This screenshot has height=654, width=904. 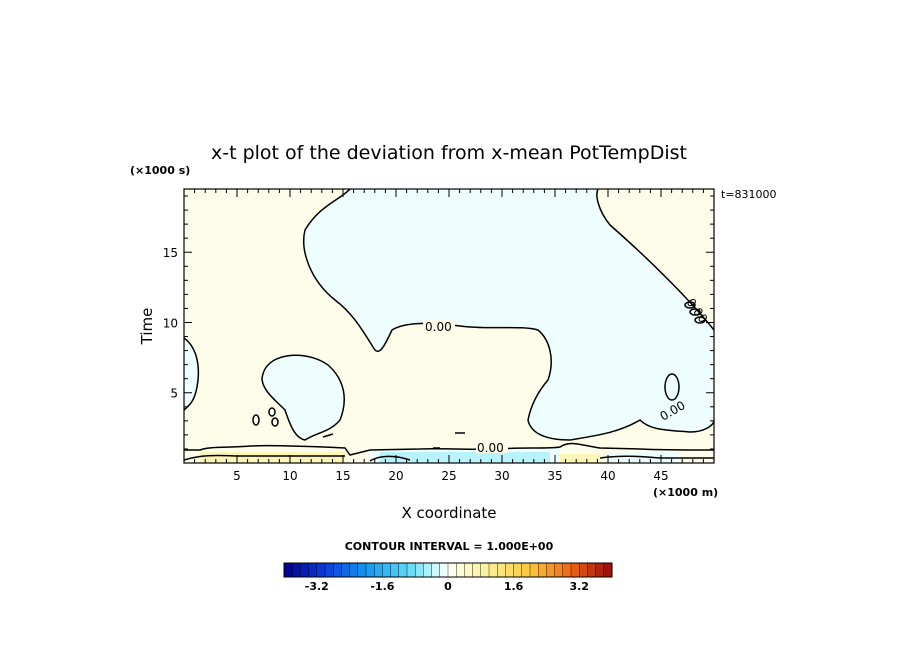 I want to click on x-tick-label: 45, so click(x=660, y=476).